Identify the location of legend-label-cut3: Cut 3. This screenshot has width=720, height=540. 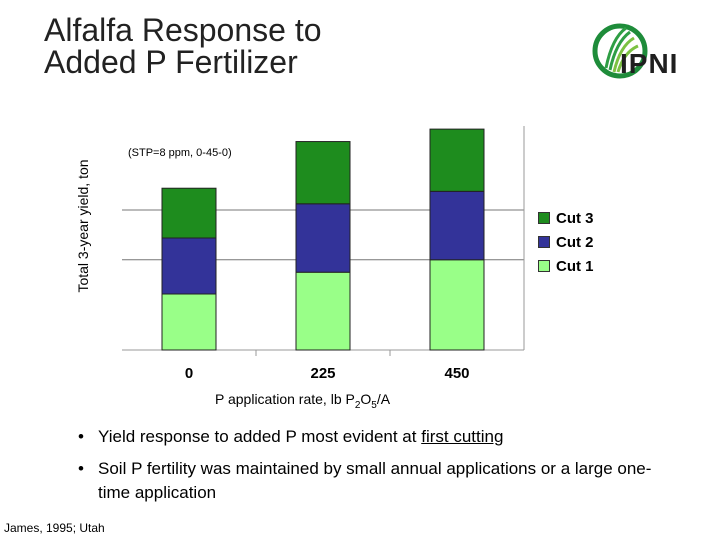
(575, 218).